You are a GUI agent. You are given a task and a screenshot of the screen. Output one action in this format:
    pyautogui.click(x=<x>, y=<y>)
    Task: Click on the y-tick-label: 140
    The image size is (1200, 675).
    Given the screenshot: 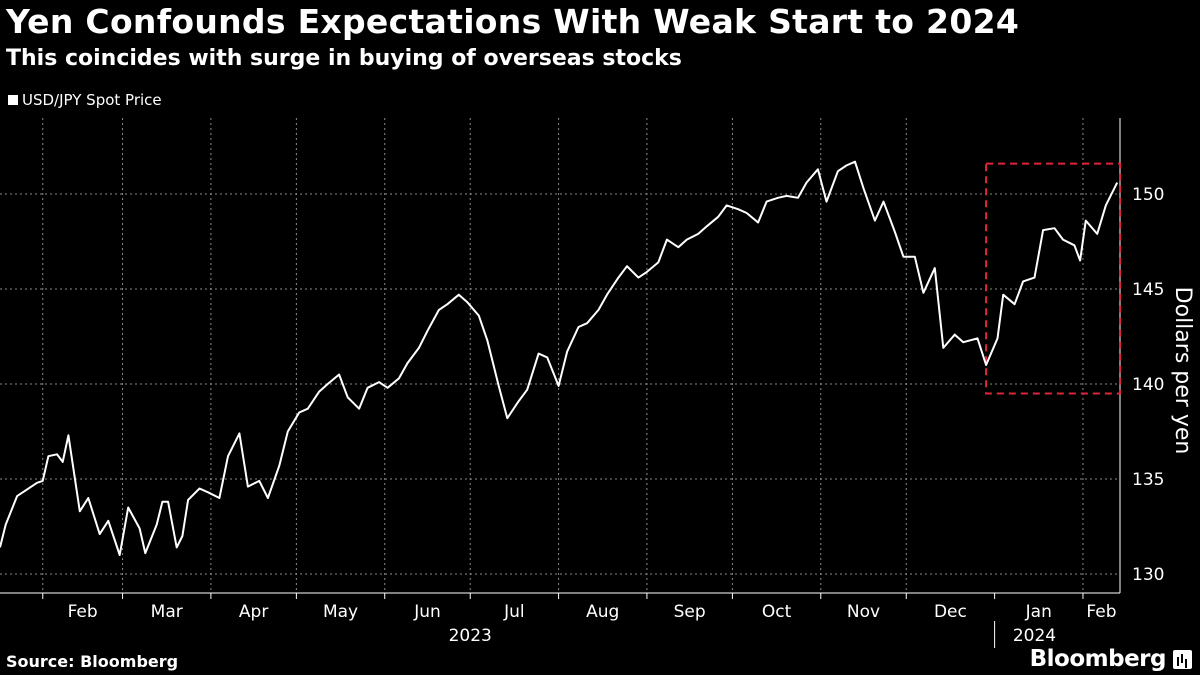 What is the action you would take?
    pyautogui.click(x=1148, y=385)
    